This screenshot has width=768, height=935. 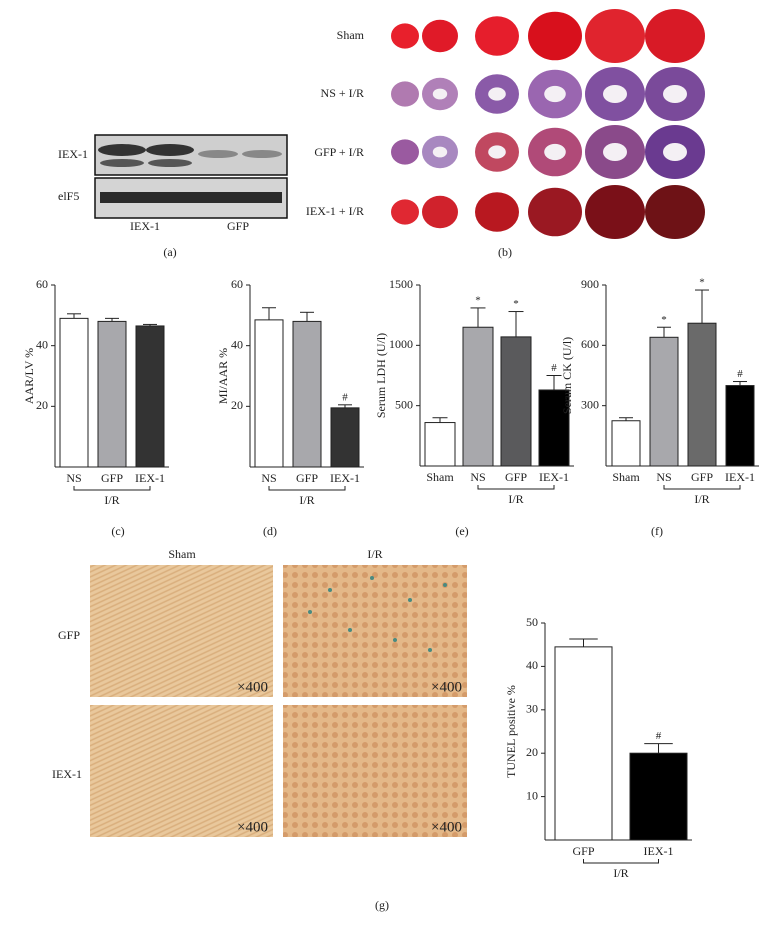 What do you see at coordinates (339, 152) in the screenshot?
I see `heart-row-label: GFP + I/R` at bounding box center [339, 152].